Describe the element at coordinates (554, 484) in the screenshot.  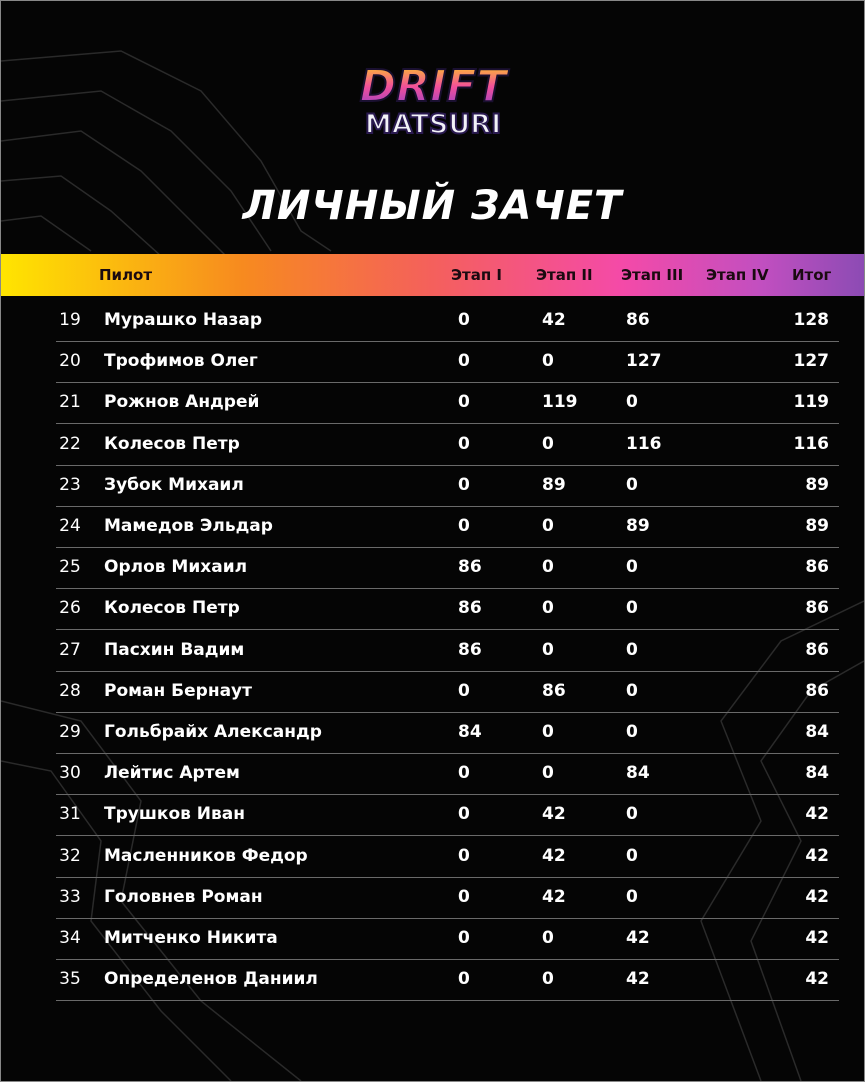
I see `cell-s2: 89` at that location.